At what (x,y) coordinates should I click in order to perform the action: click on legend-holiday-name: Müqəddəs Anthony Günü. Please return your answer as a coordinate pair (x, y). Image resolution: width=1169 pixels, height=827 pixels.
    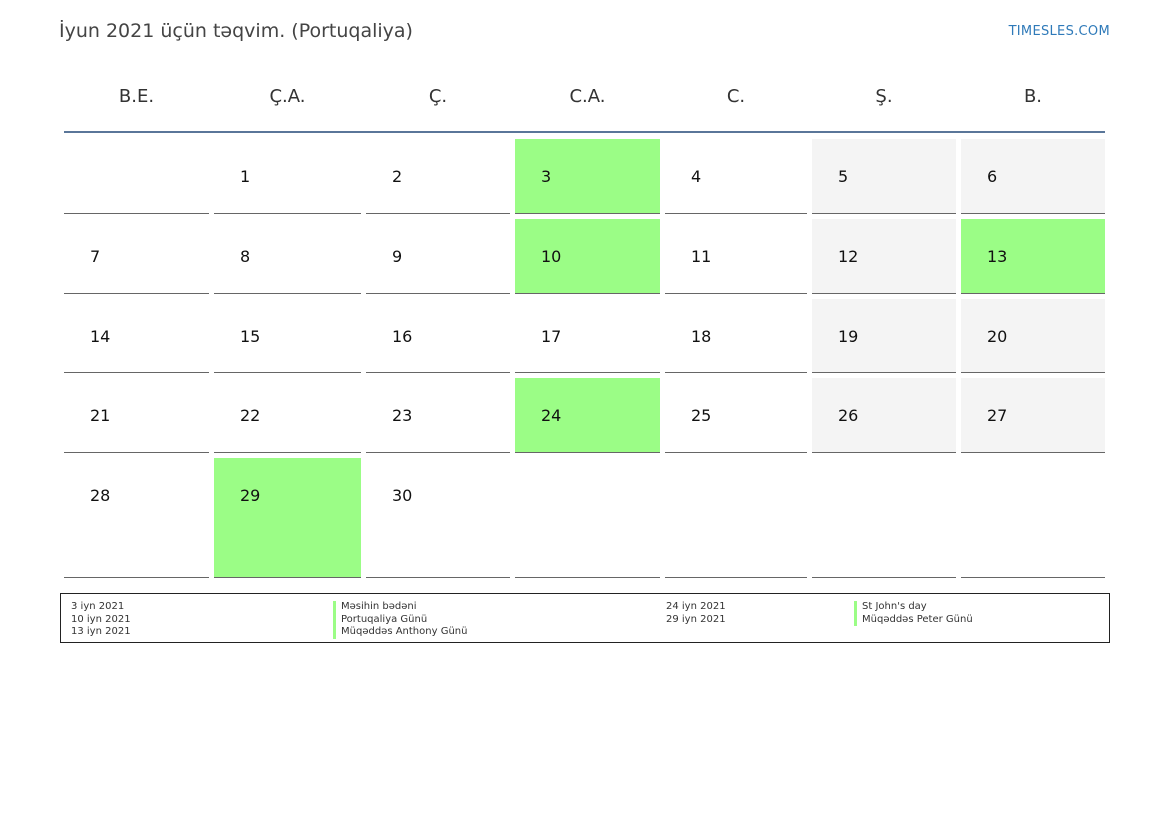
    Looking at the image, I should click on (400, 632).